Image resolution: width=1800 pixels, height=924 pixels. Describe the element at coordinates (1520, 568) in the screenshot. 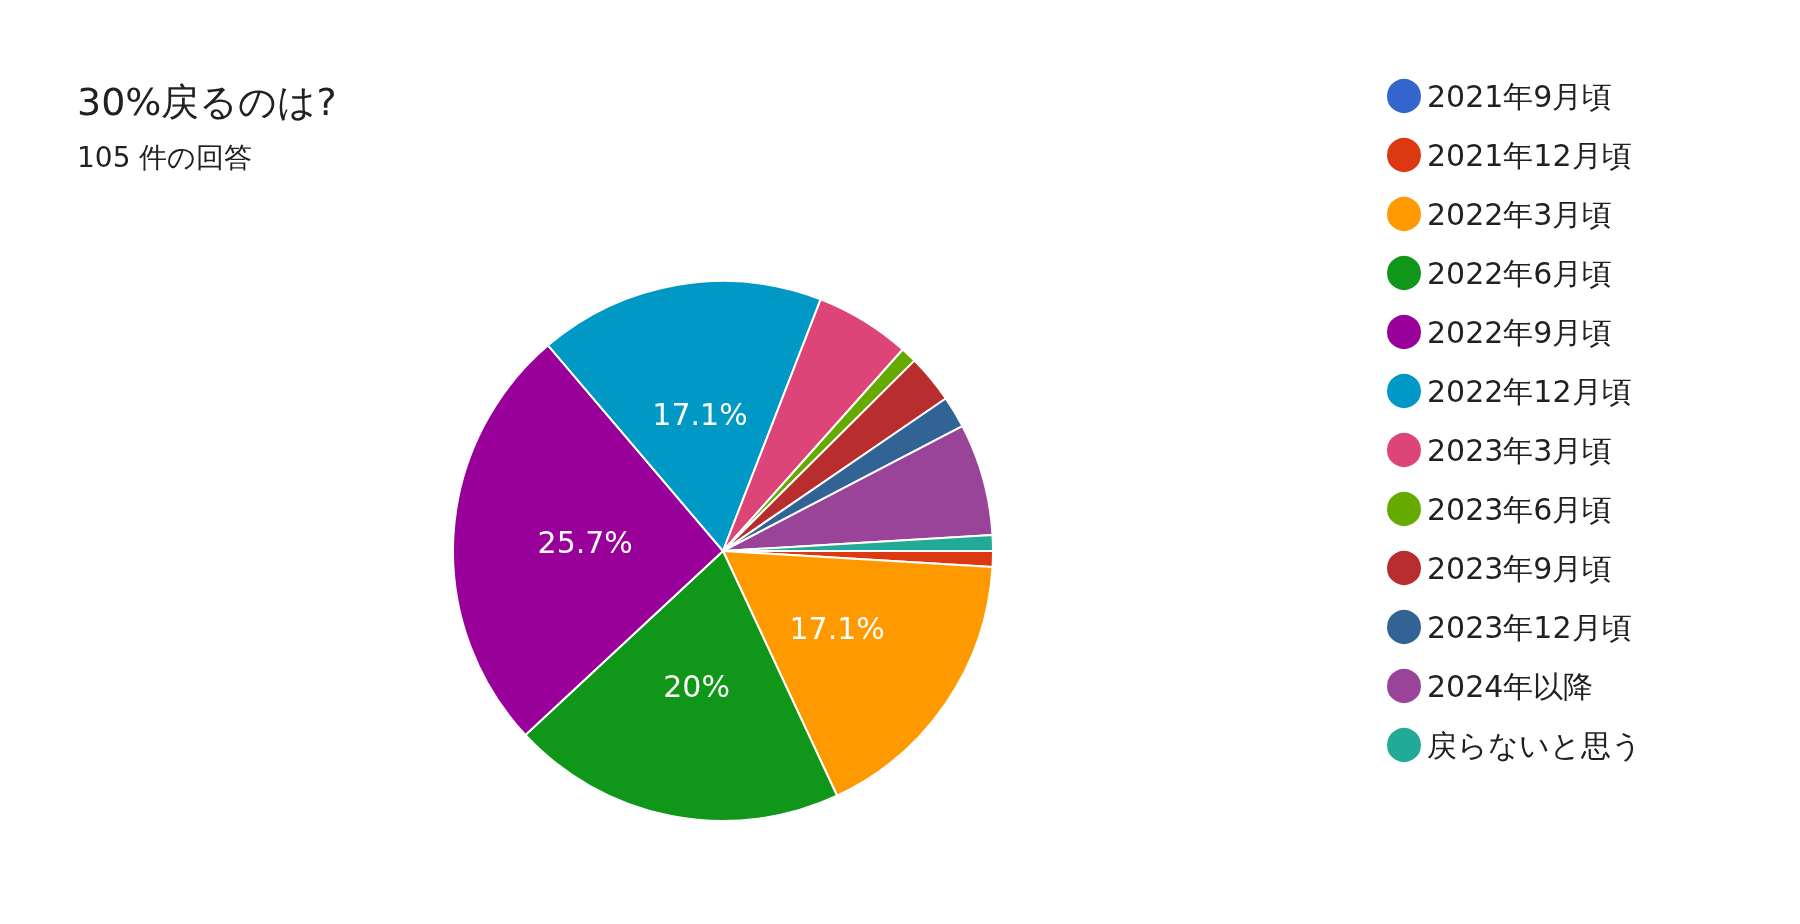

I see `legend-label: 2023年9月頃` at that location.